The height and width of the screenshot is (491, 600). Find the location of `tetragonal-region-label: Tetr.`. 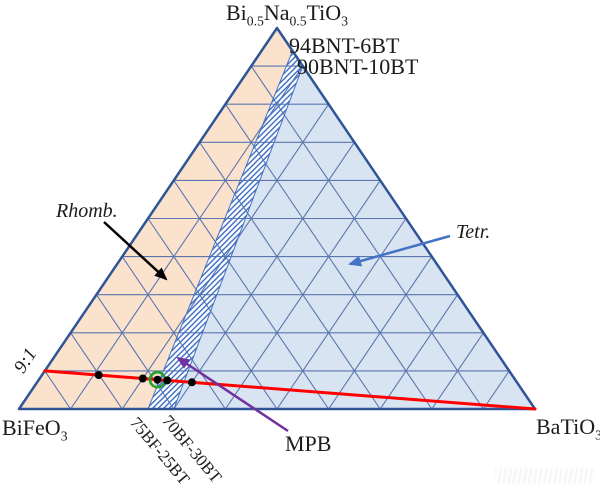

tetragonal-region-label: Tetr. is located at coordinates (473, 232).